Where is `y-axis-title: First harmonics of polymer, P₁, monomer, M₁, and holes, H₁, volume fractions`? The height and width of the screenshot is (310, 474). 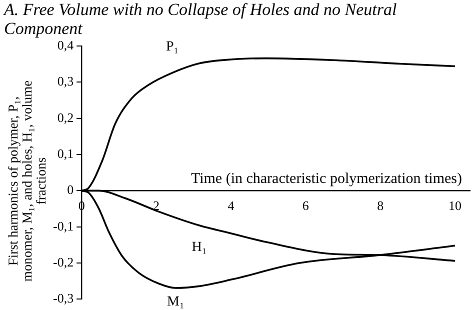 y-axis-title: First harmonics of polymer, P₁, monomer, M₁, and holes, H₁, volume fractions is located at coordinates (27, 181).